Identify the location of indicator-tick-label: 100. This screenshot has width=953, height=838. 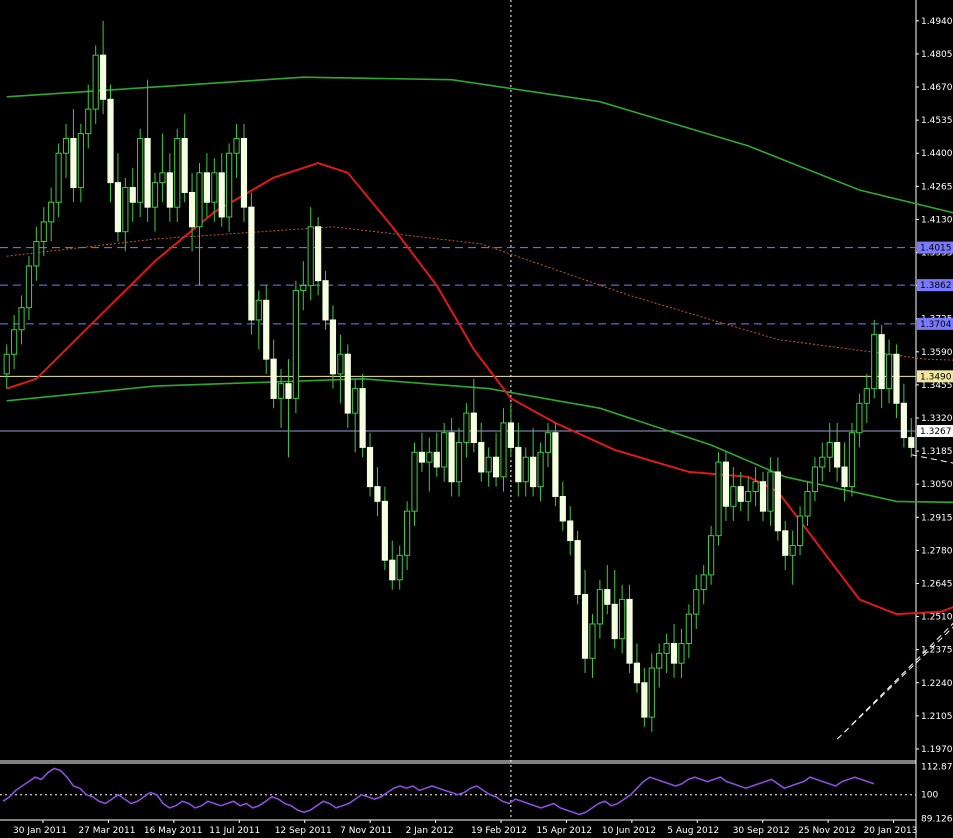
(929, 796).